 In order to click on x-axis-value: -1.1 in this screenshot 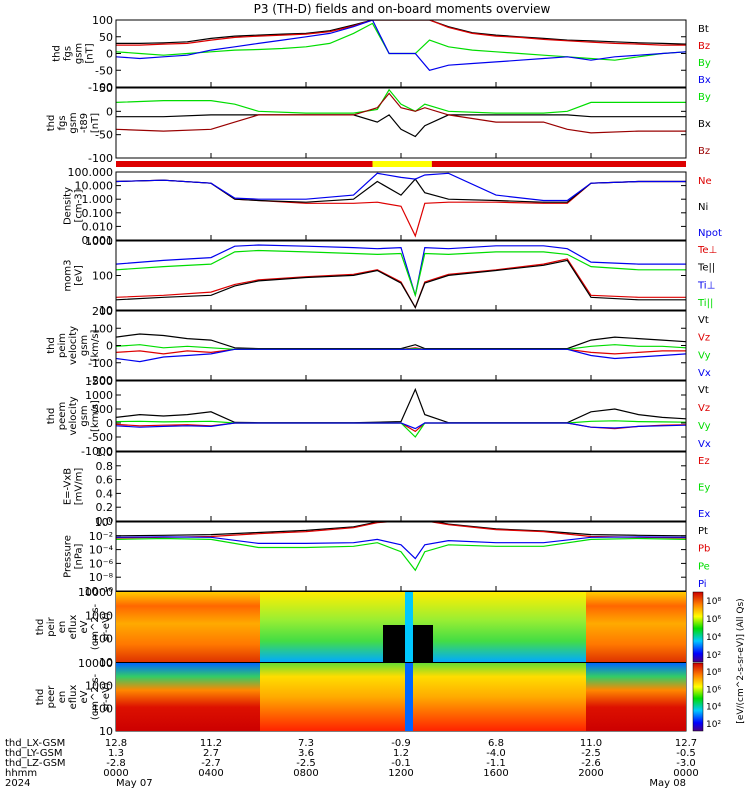, I will do `click(496, 763)`.